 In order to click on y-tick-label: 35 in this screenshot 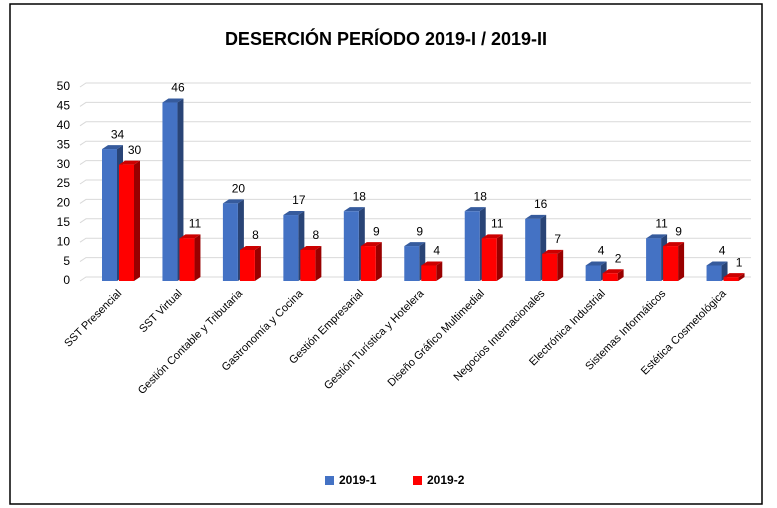, I will do `click(64, 144)`.